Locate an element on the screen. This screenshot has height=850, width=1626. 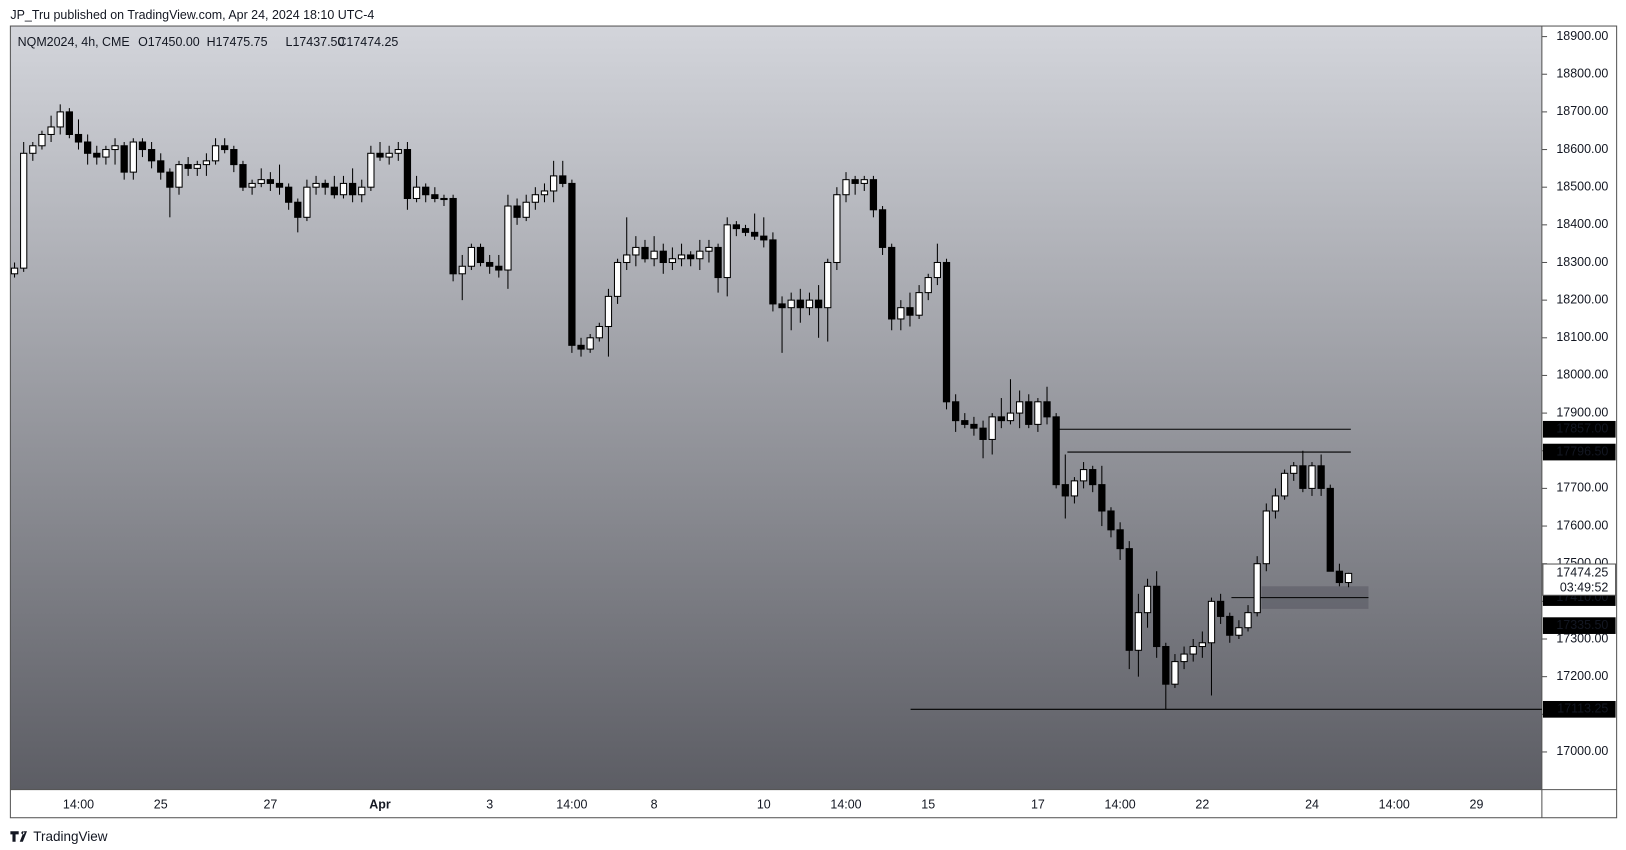
last-price-label: 17474.25 is located at coordinates (1582, 573).